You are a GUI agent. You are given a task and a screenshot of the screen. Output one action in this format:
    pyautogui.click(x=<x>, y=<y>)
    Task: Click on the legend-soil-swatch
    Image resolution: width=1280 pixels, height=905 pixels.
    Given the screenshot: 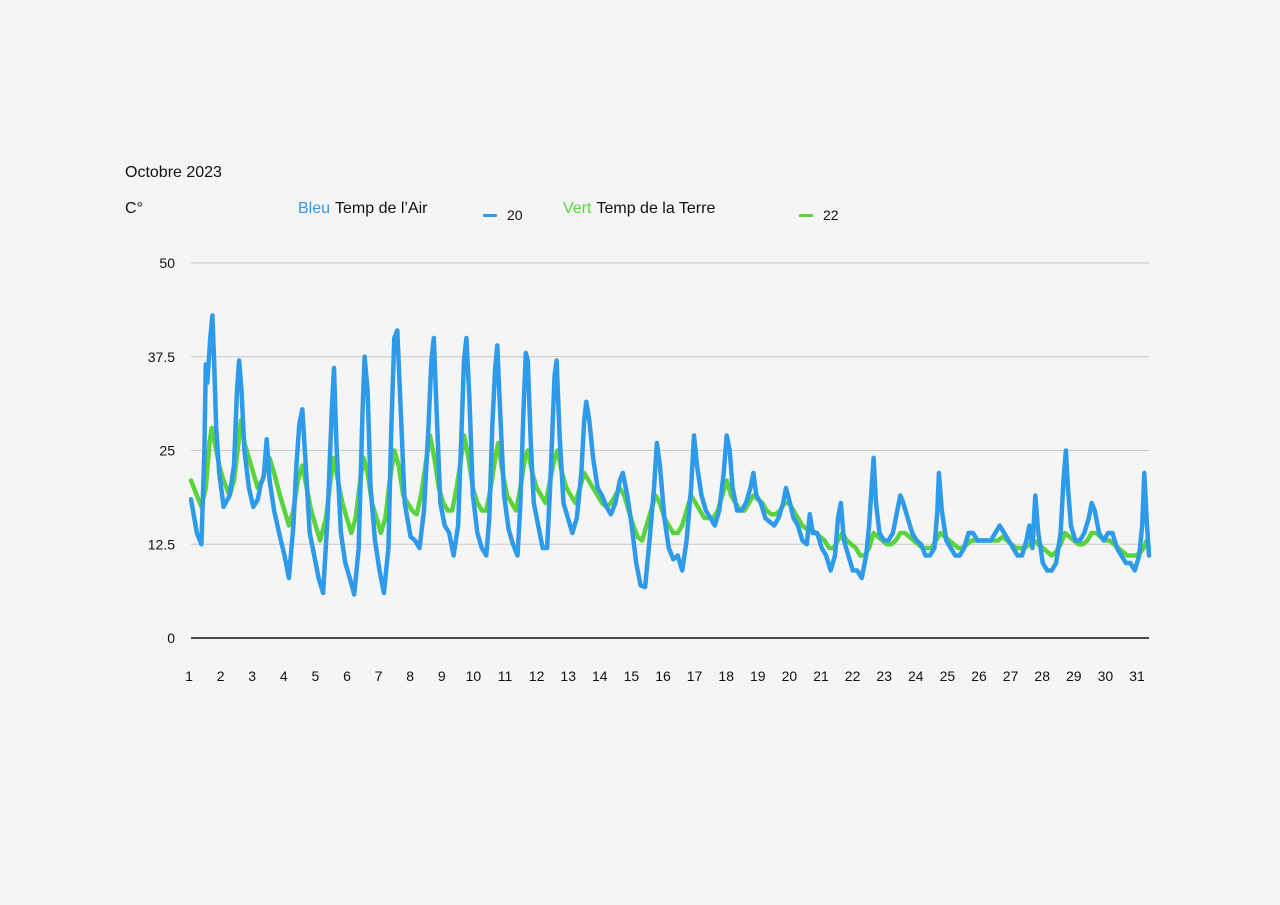 What is the action you would take?
    pyautogui.click(x=806, y=215)
    